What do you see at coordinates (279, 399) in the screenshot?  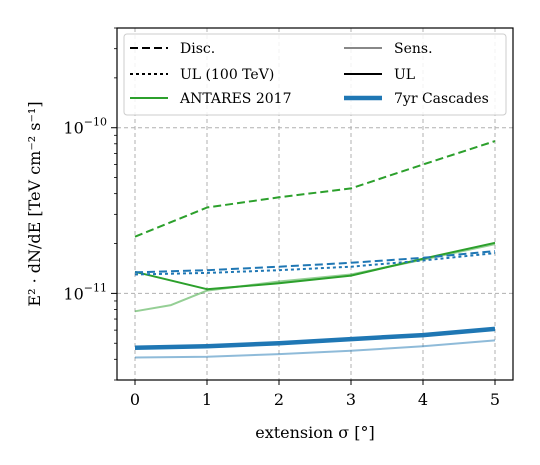 I see `x-tick-label: 2` at bounding box center [279, 399].